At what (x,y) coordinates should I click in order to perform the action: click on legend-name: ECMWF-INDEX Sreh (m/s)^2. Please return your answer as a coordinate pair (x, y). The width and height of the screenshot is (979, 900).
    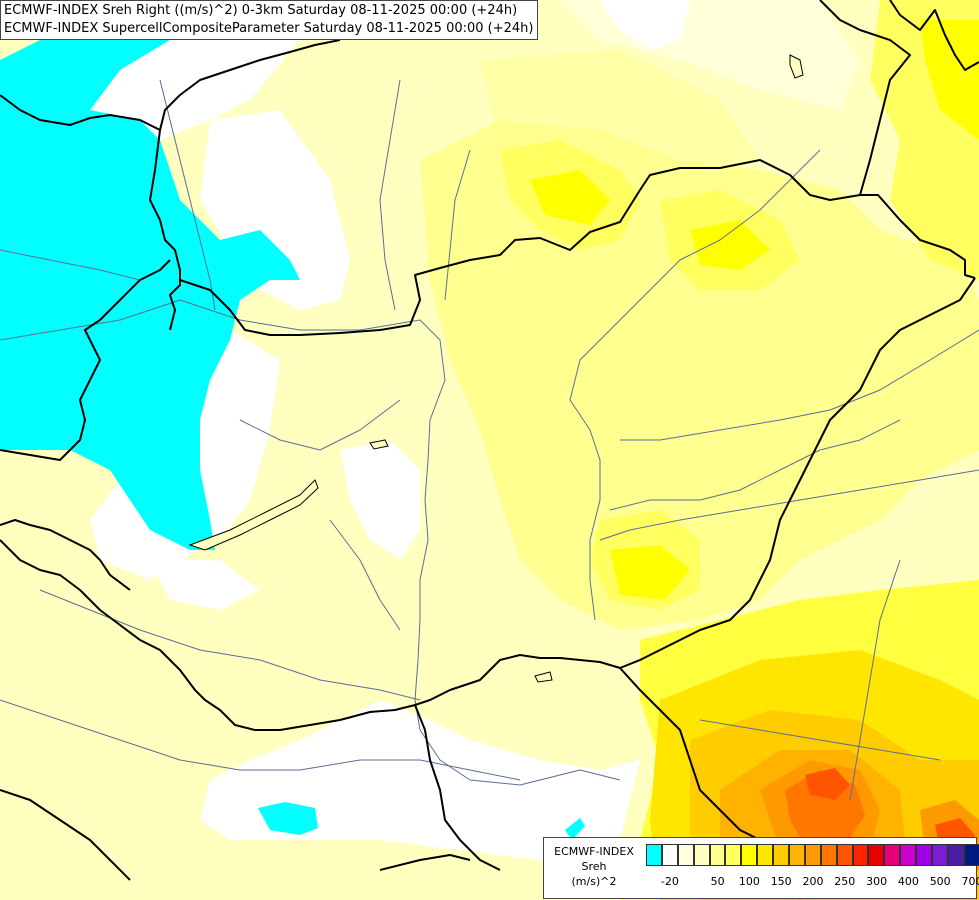
    Looking at the image, I should click on (594, 866).